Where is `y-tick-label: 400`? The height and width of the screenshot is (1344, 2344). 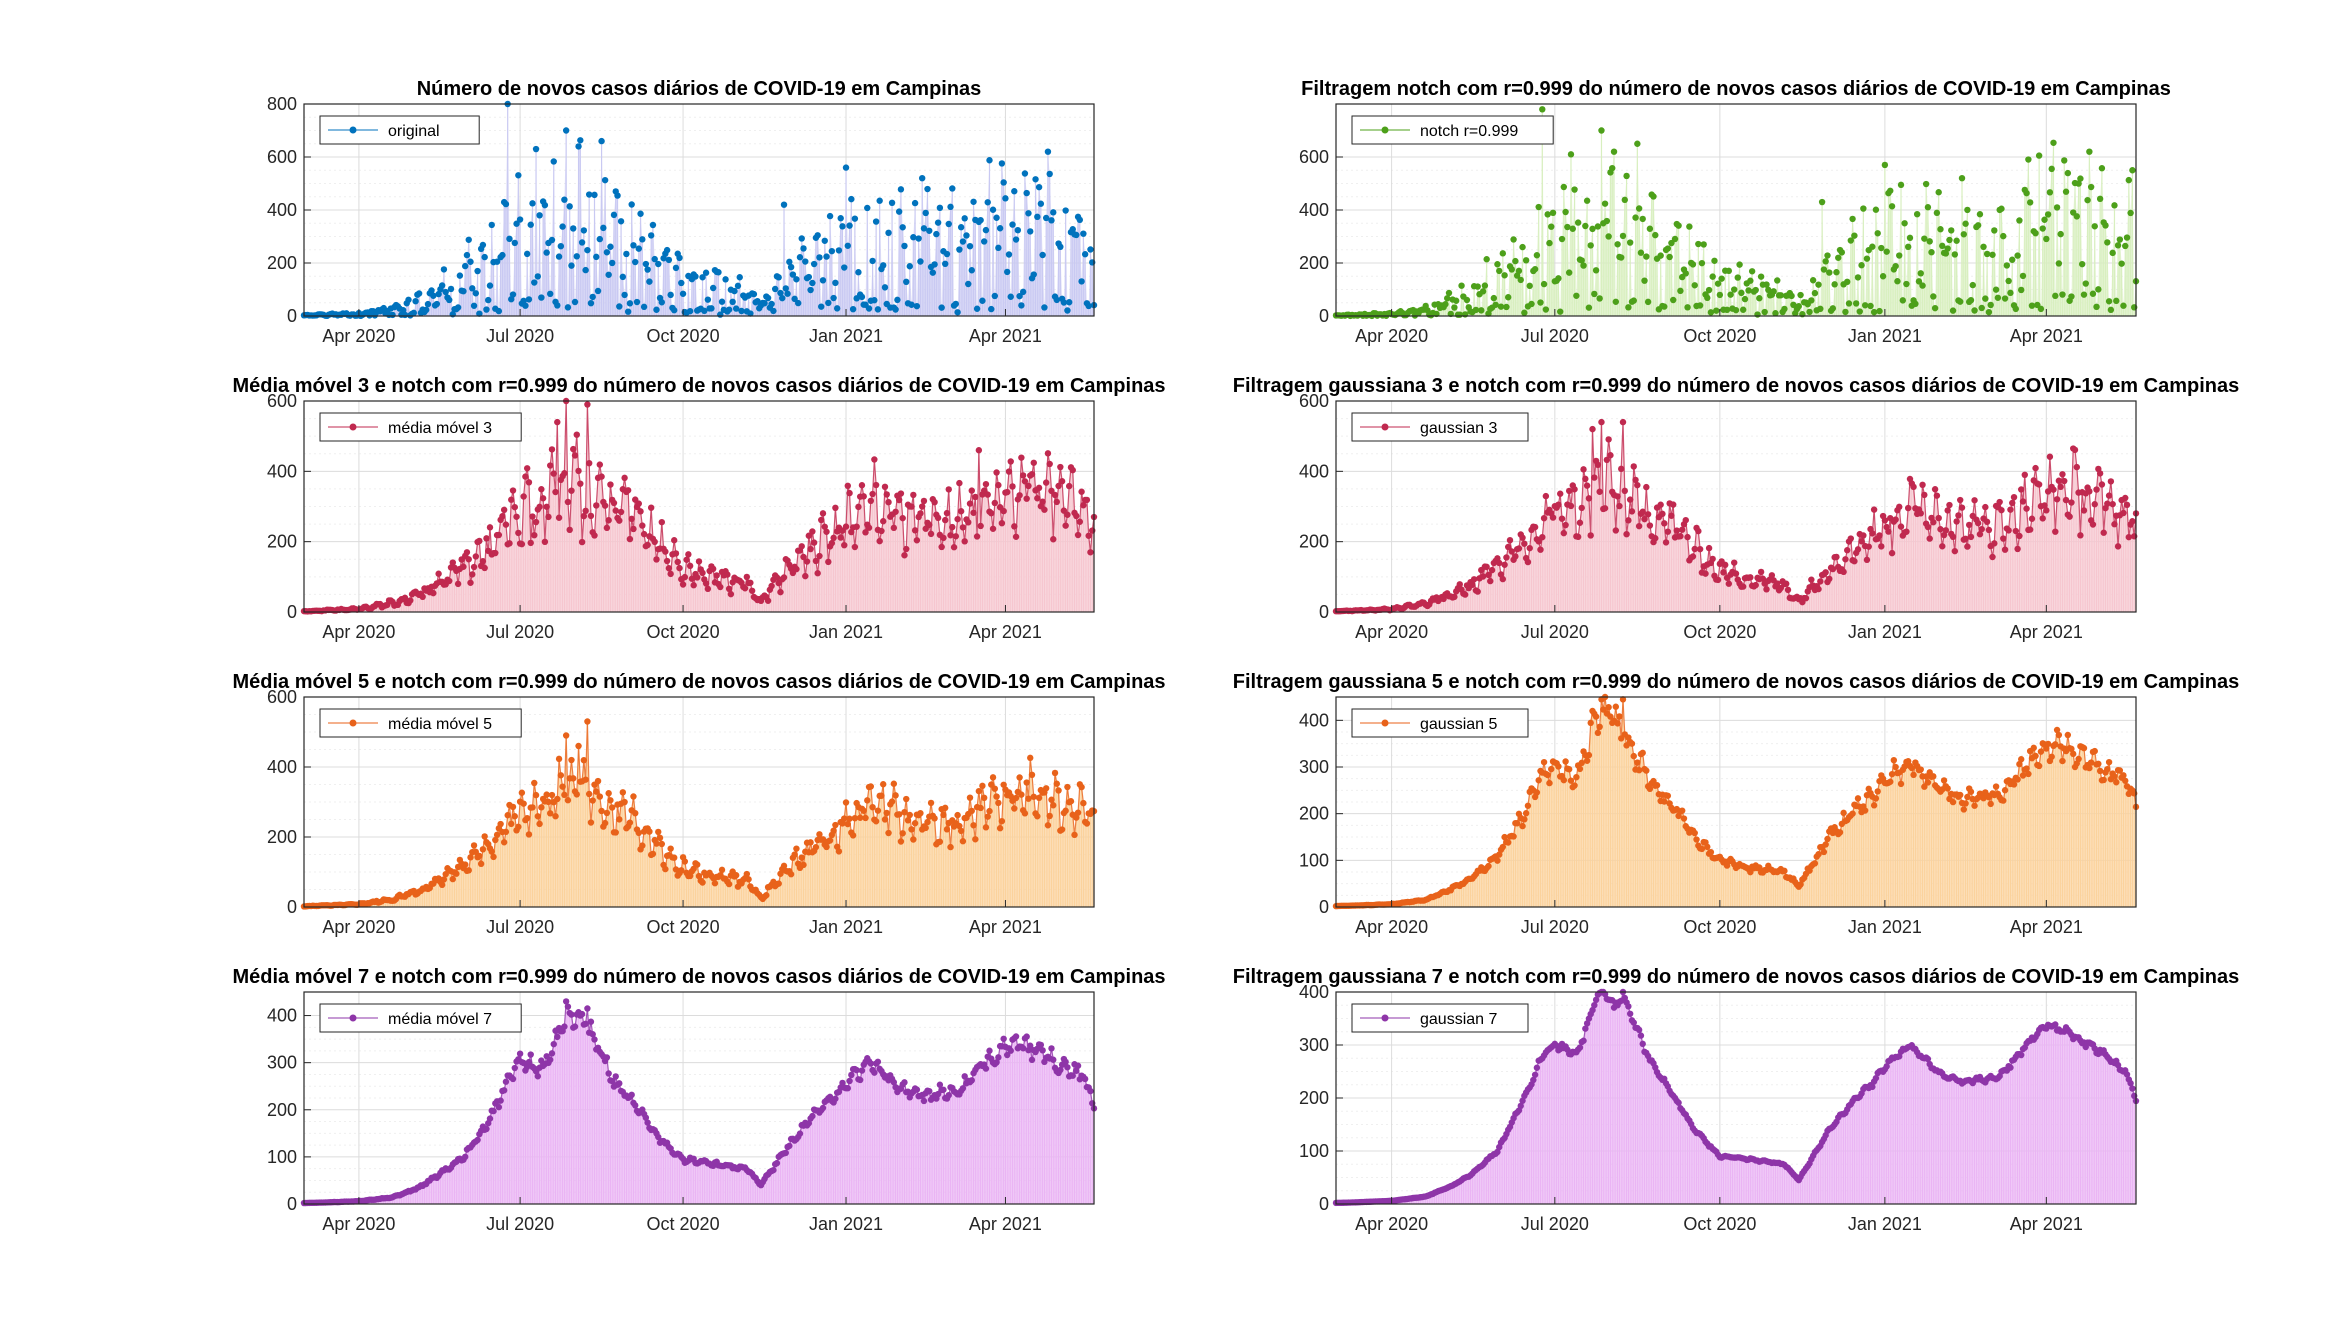
y-tick-label: 400 is located at coordinates (282, 767).